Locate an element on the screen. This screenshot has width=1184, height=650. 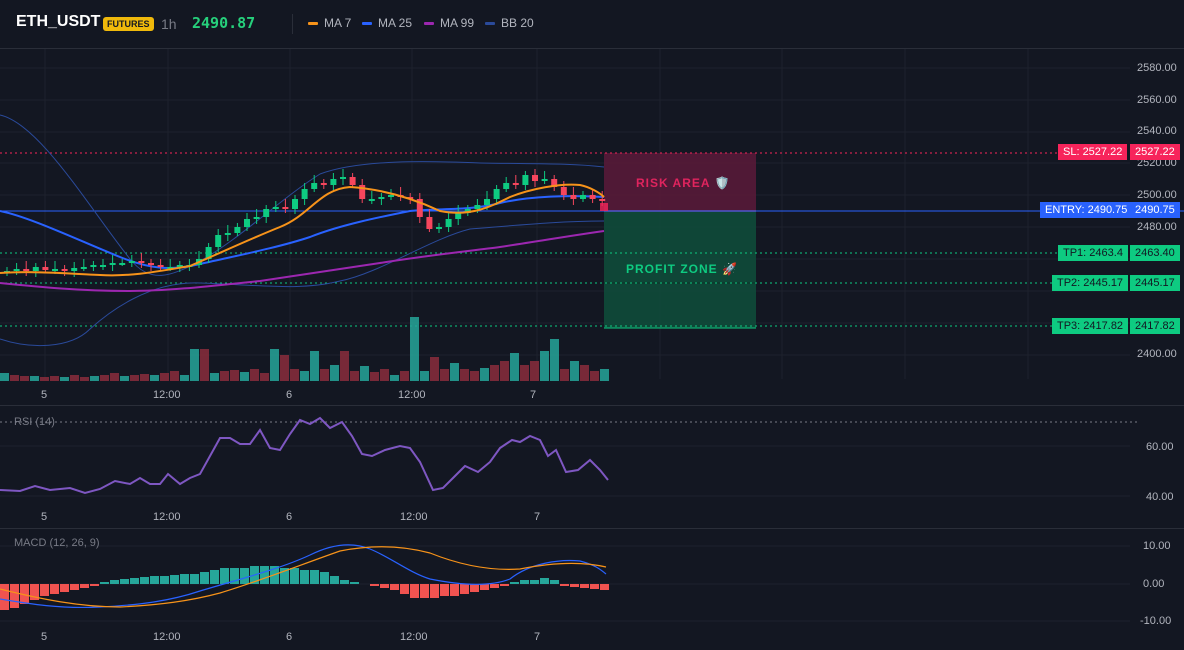
legend-label: MA 25 is located at coordinates (395, 23).